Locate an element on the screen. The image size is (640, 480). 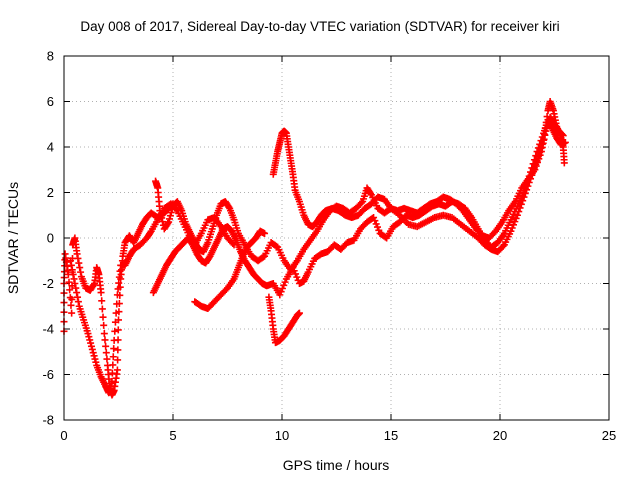
y-tick-label: 6 is located at coordinates (50, 101).